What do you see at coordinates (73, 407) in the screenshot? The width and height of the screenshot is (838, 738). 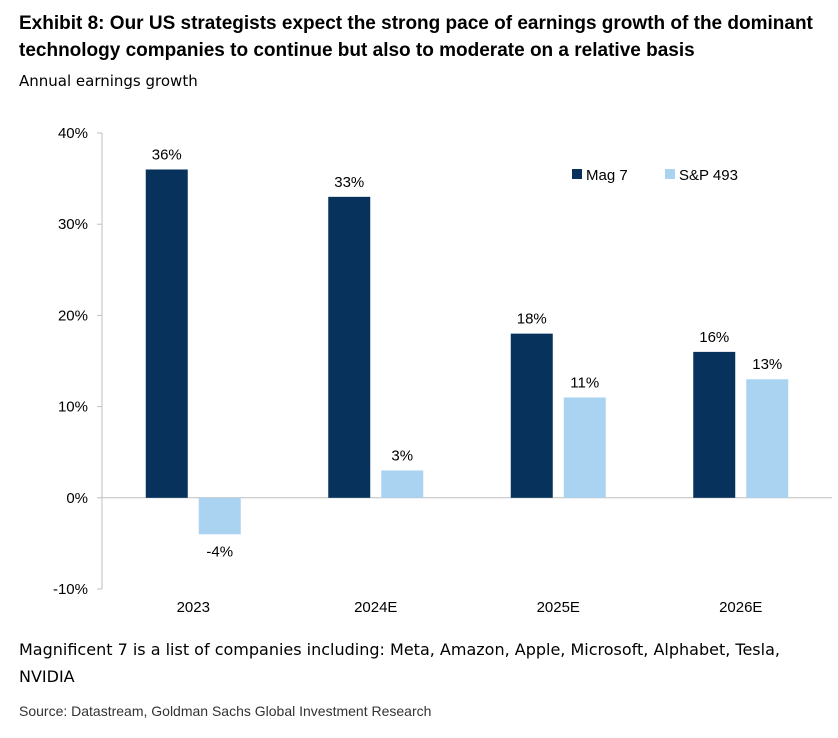 I see `y-tick-label: 10%` at bounding box center [73, 407].